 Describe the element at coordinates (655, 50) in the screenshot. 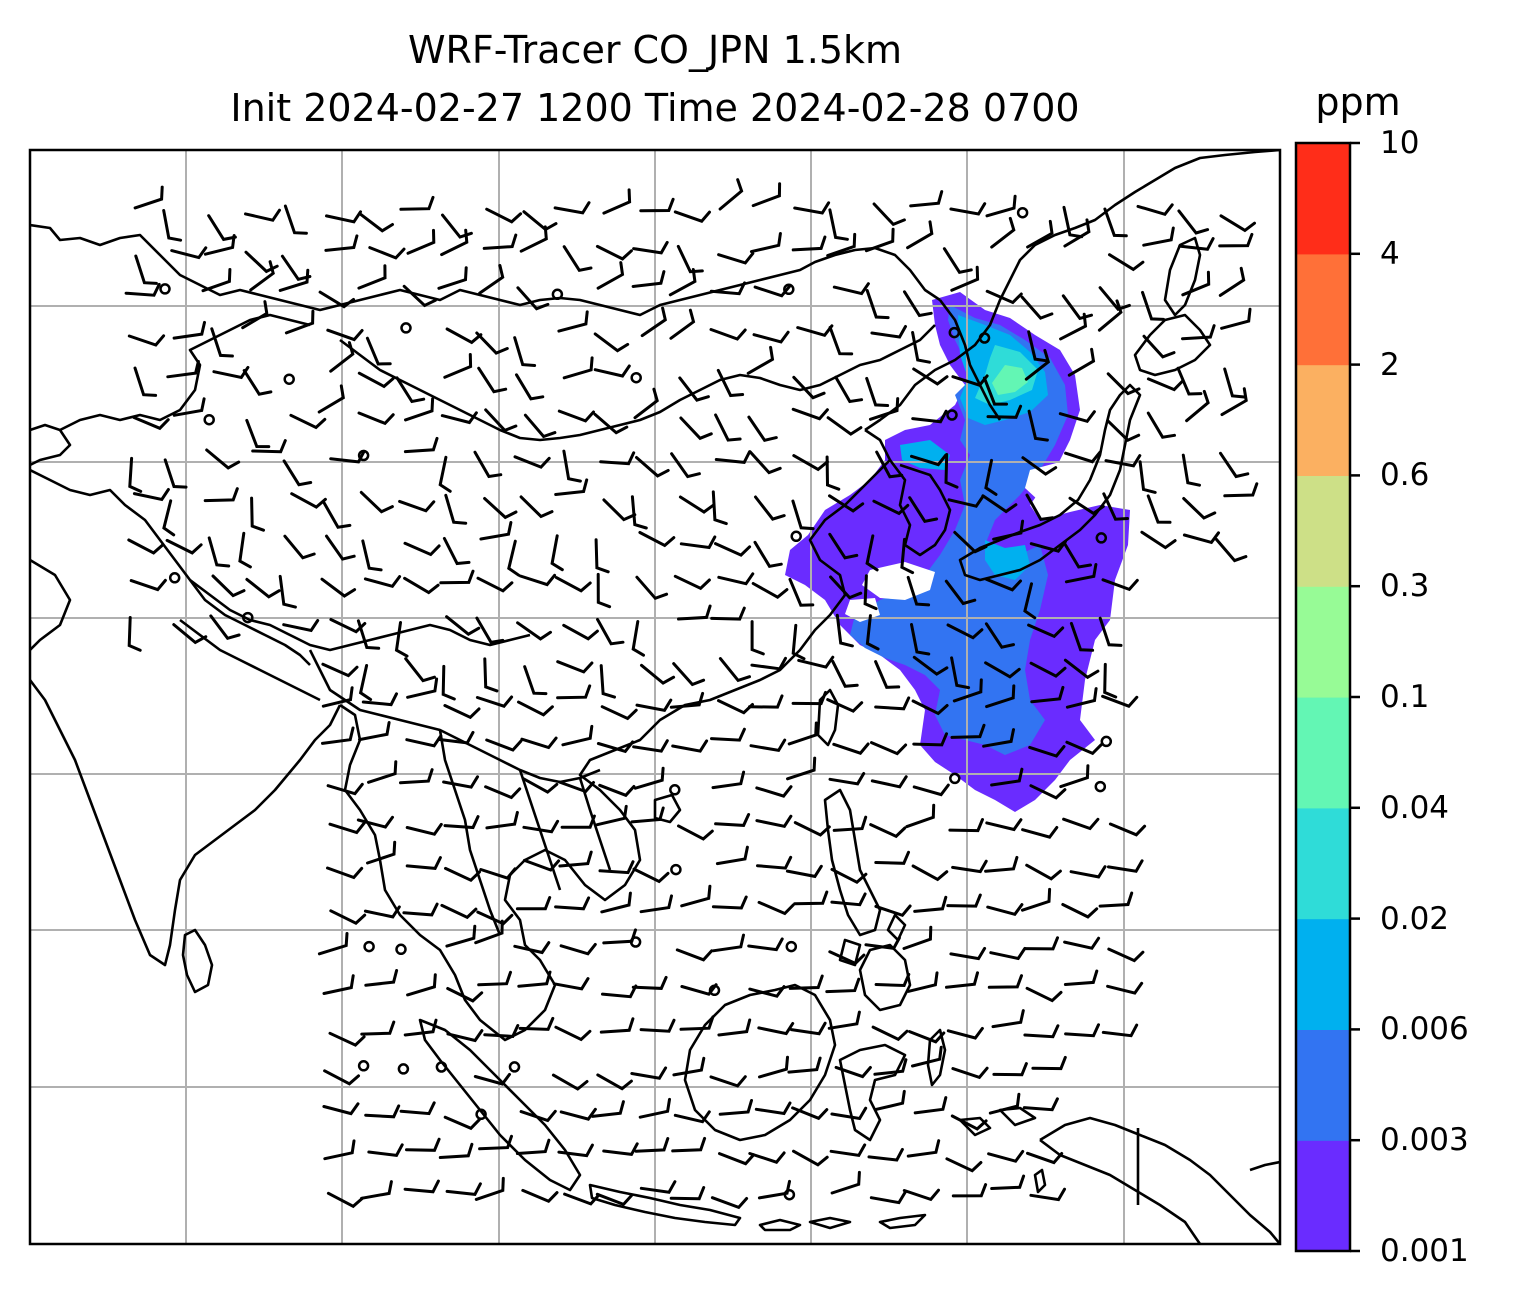

I see `chart-title: WRF-Tracer CO_JPN 1.5km` at that location.